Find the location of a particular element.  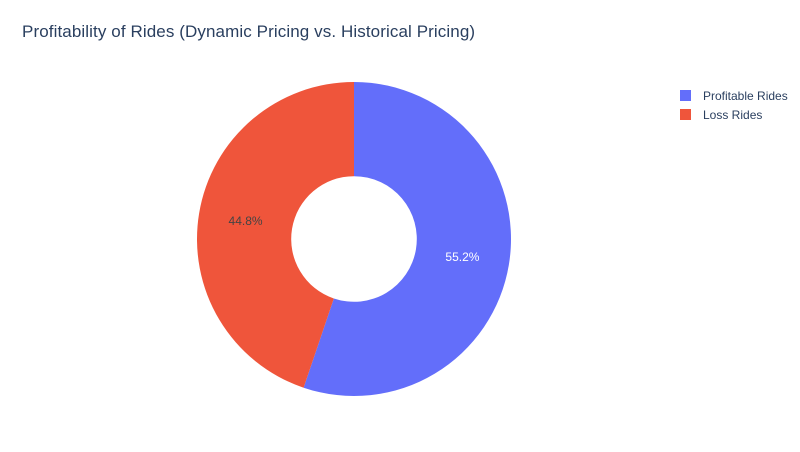

legend-item-loss-rides: Loss Rides is located at coordinates (721, 115).